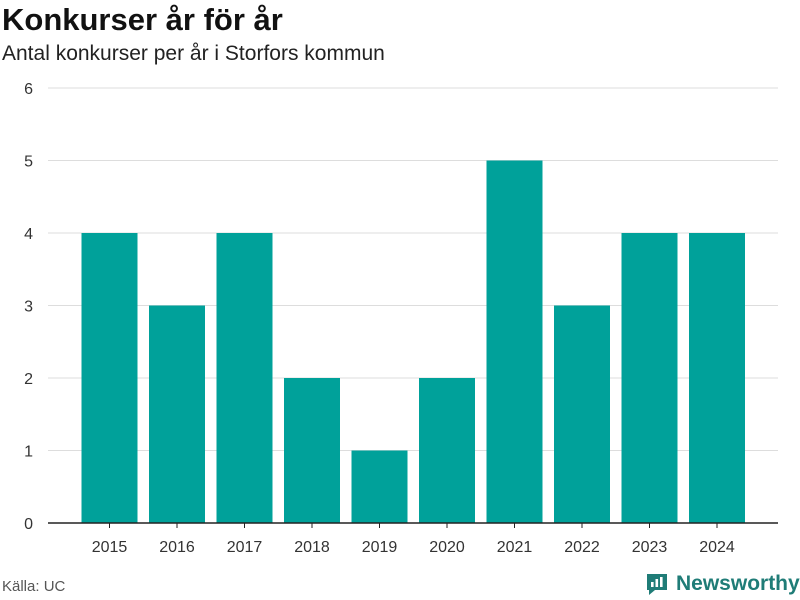  What do you see at coordinates (177, 414) in the screenshot?
I see `bar-2016` at bounding box center [177, 414].